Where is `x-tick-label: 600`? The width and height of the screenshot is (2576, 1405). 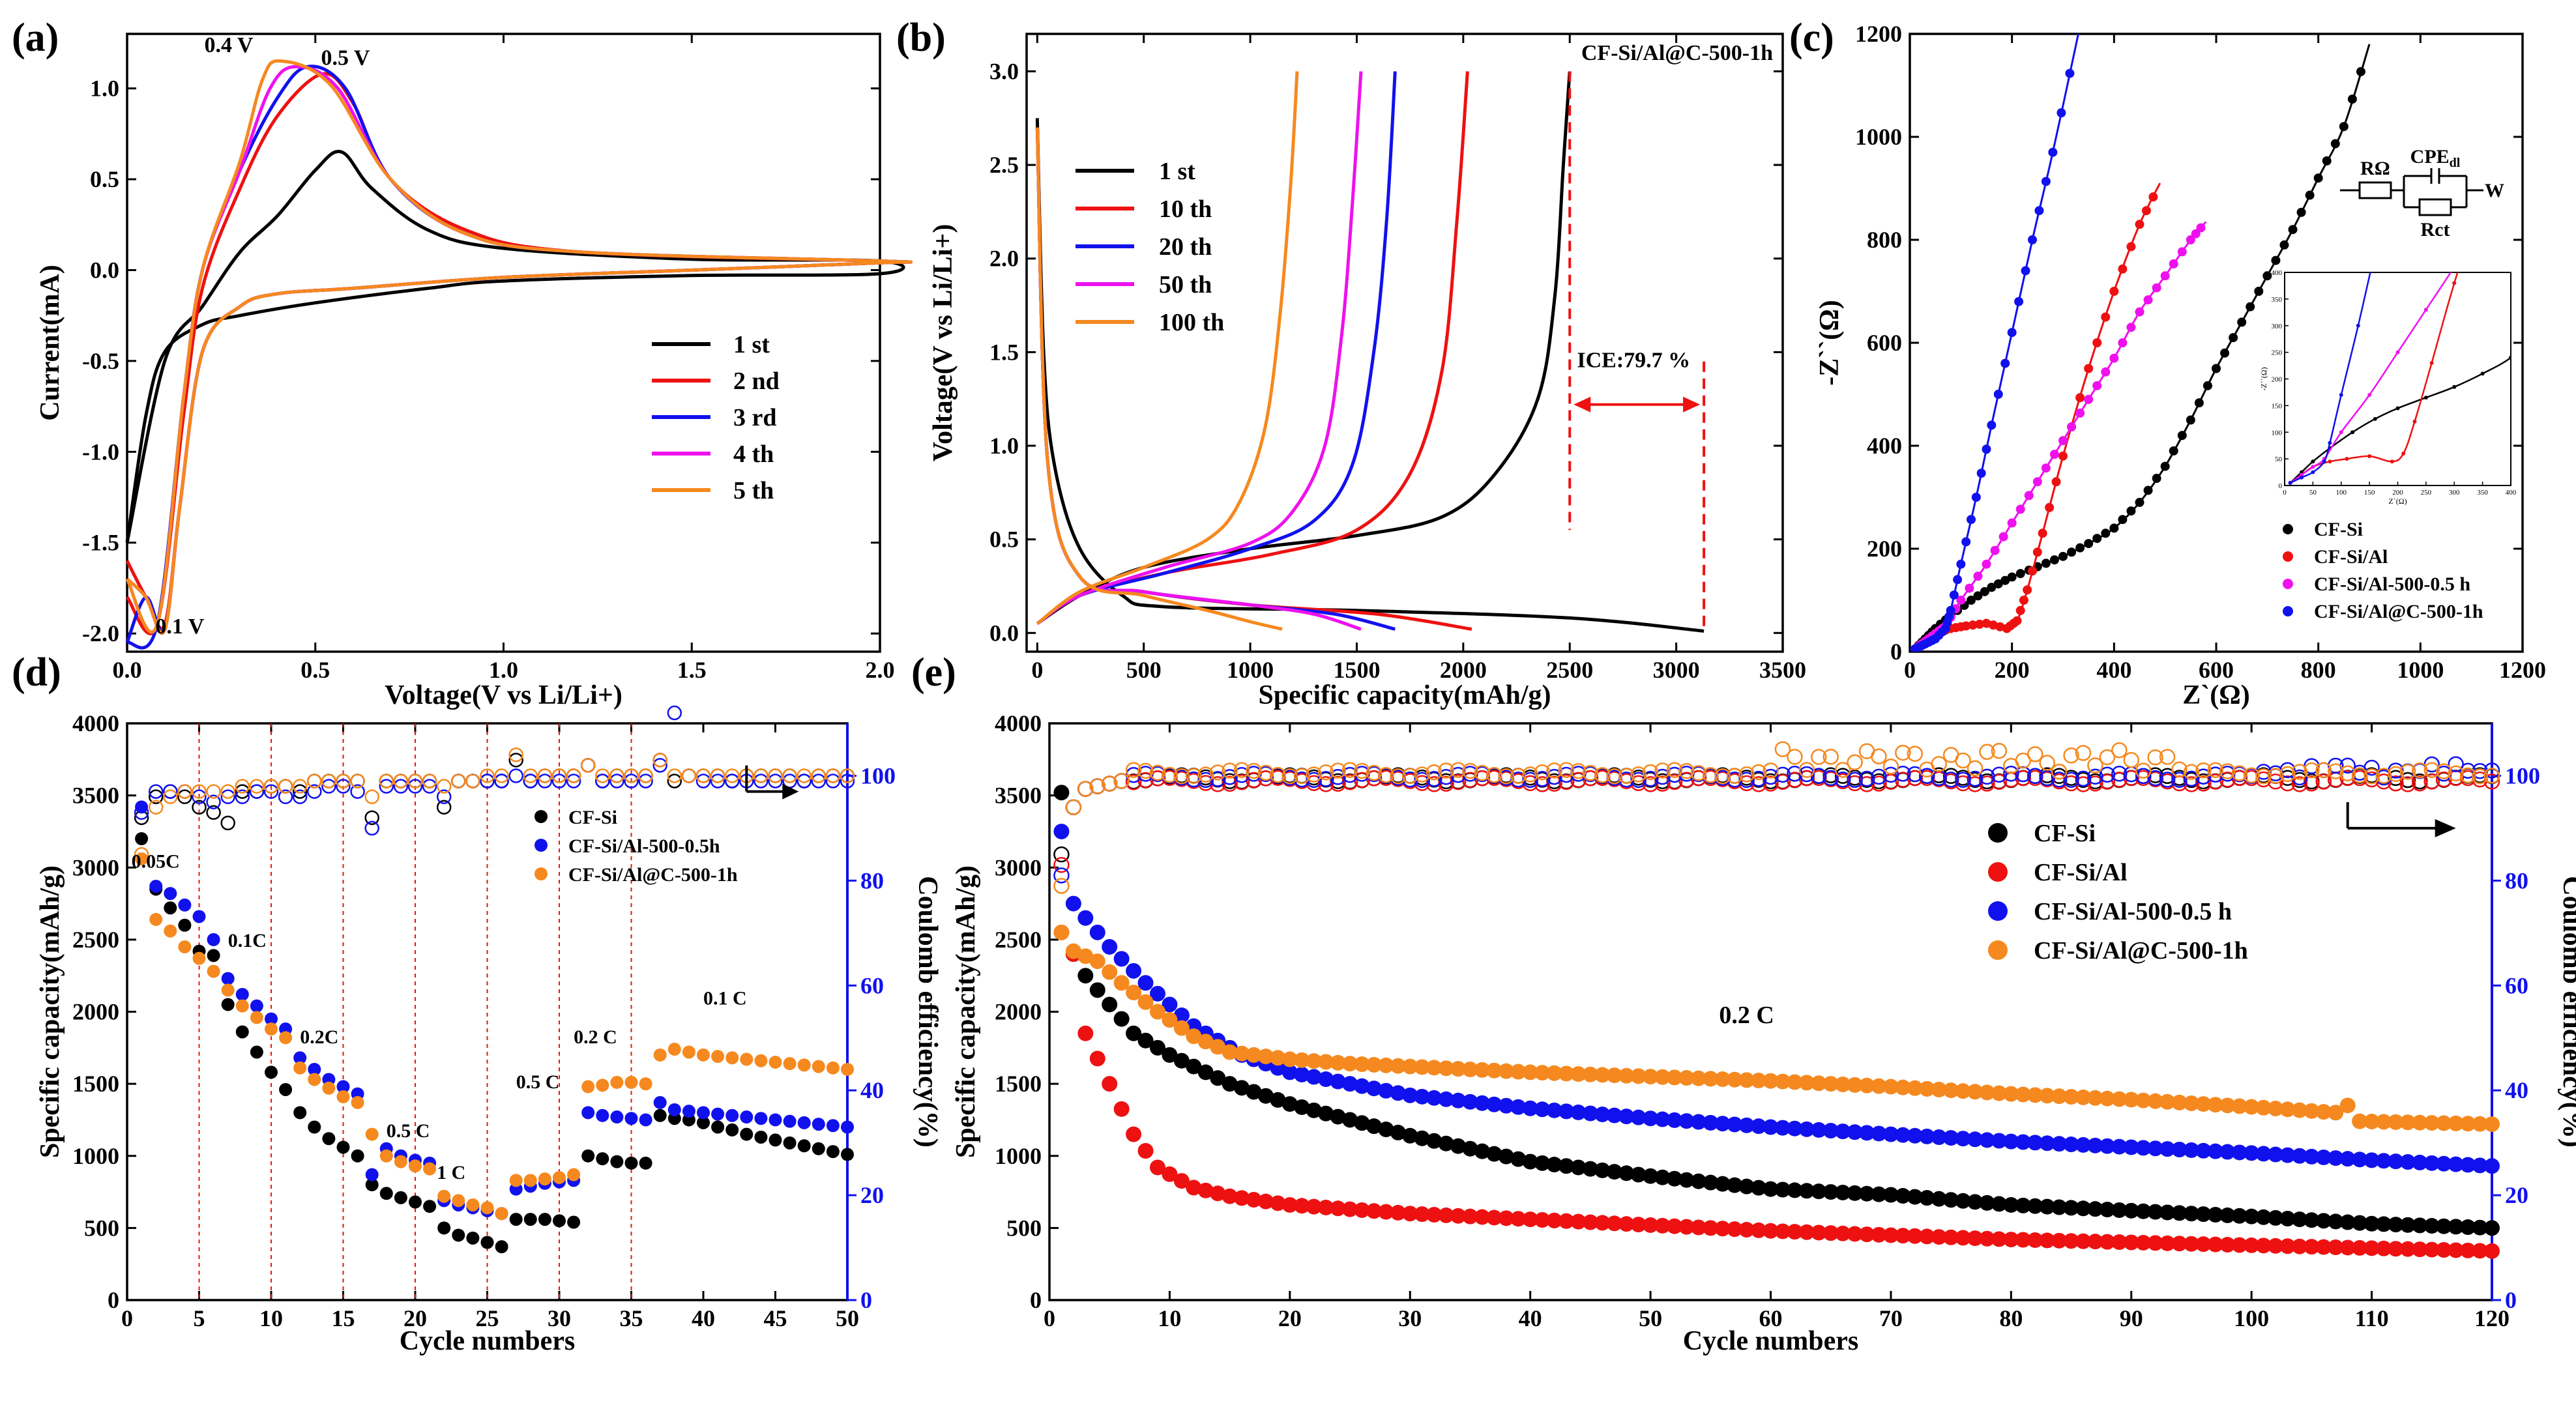
x-tick-label: 600 is located at coordinates (2216, 670).